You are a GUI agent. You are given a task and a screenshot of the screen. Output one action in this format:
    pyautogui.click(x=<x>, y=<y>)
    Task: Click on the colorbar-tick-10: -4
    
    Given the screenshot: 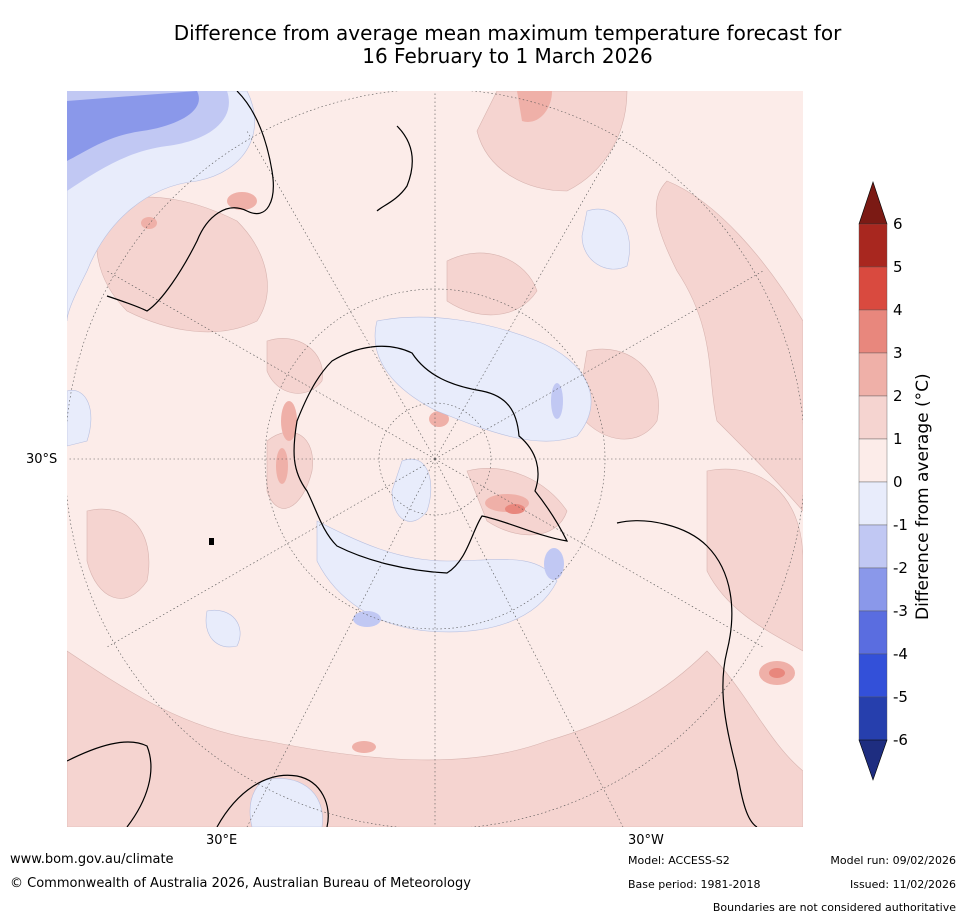 What is the action you would take?
    pyautogui.click(x=900, y=654)
    